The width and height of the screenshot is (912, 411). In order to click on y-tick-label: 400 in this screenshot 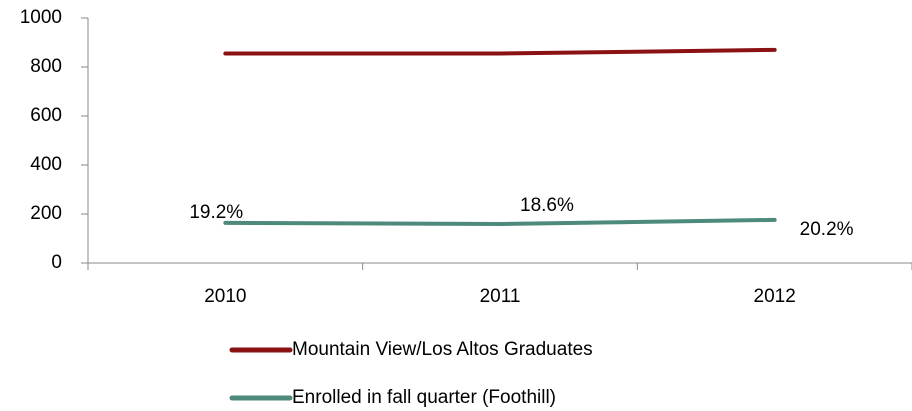, I will do `click(46, 164)`.